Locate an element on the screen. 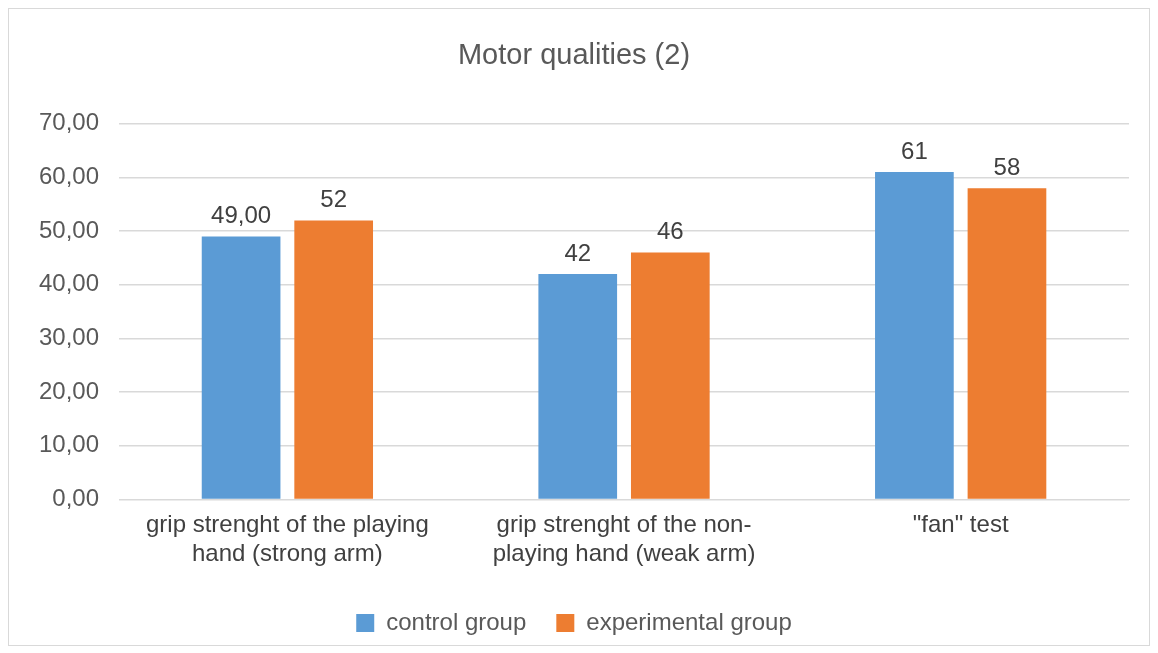 This screenshot has height=653, width=1158. x-tick-label: grip strenght of the playing hand (strong arm) is located at coordinates (287, 538).